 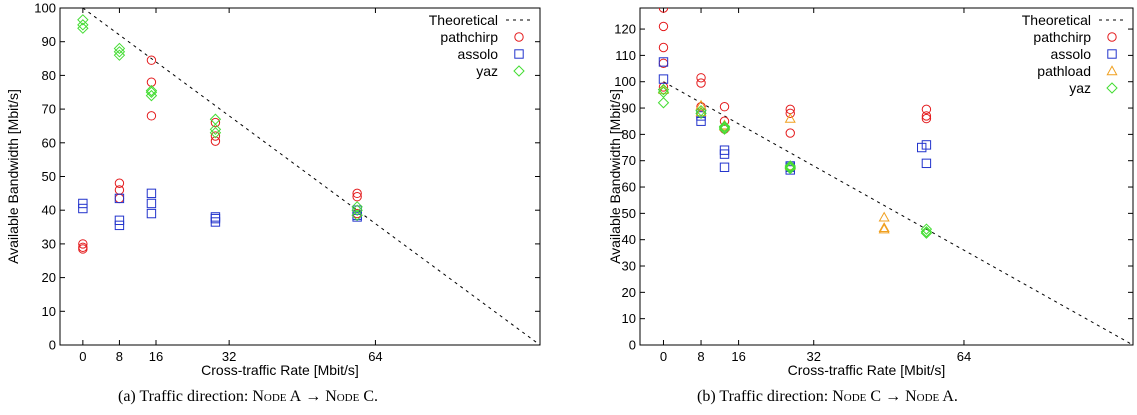 I want to click on legend-label: pathload, so click(x=1064, y=71).